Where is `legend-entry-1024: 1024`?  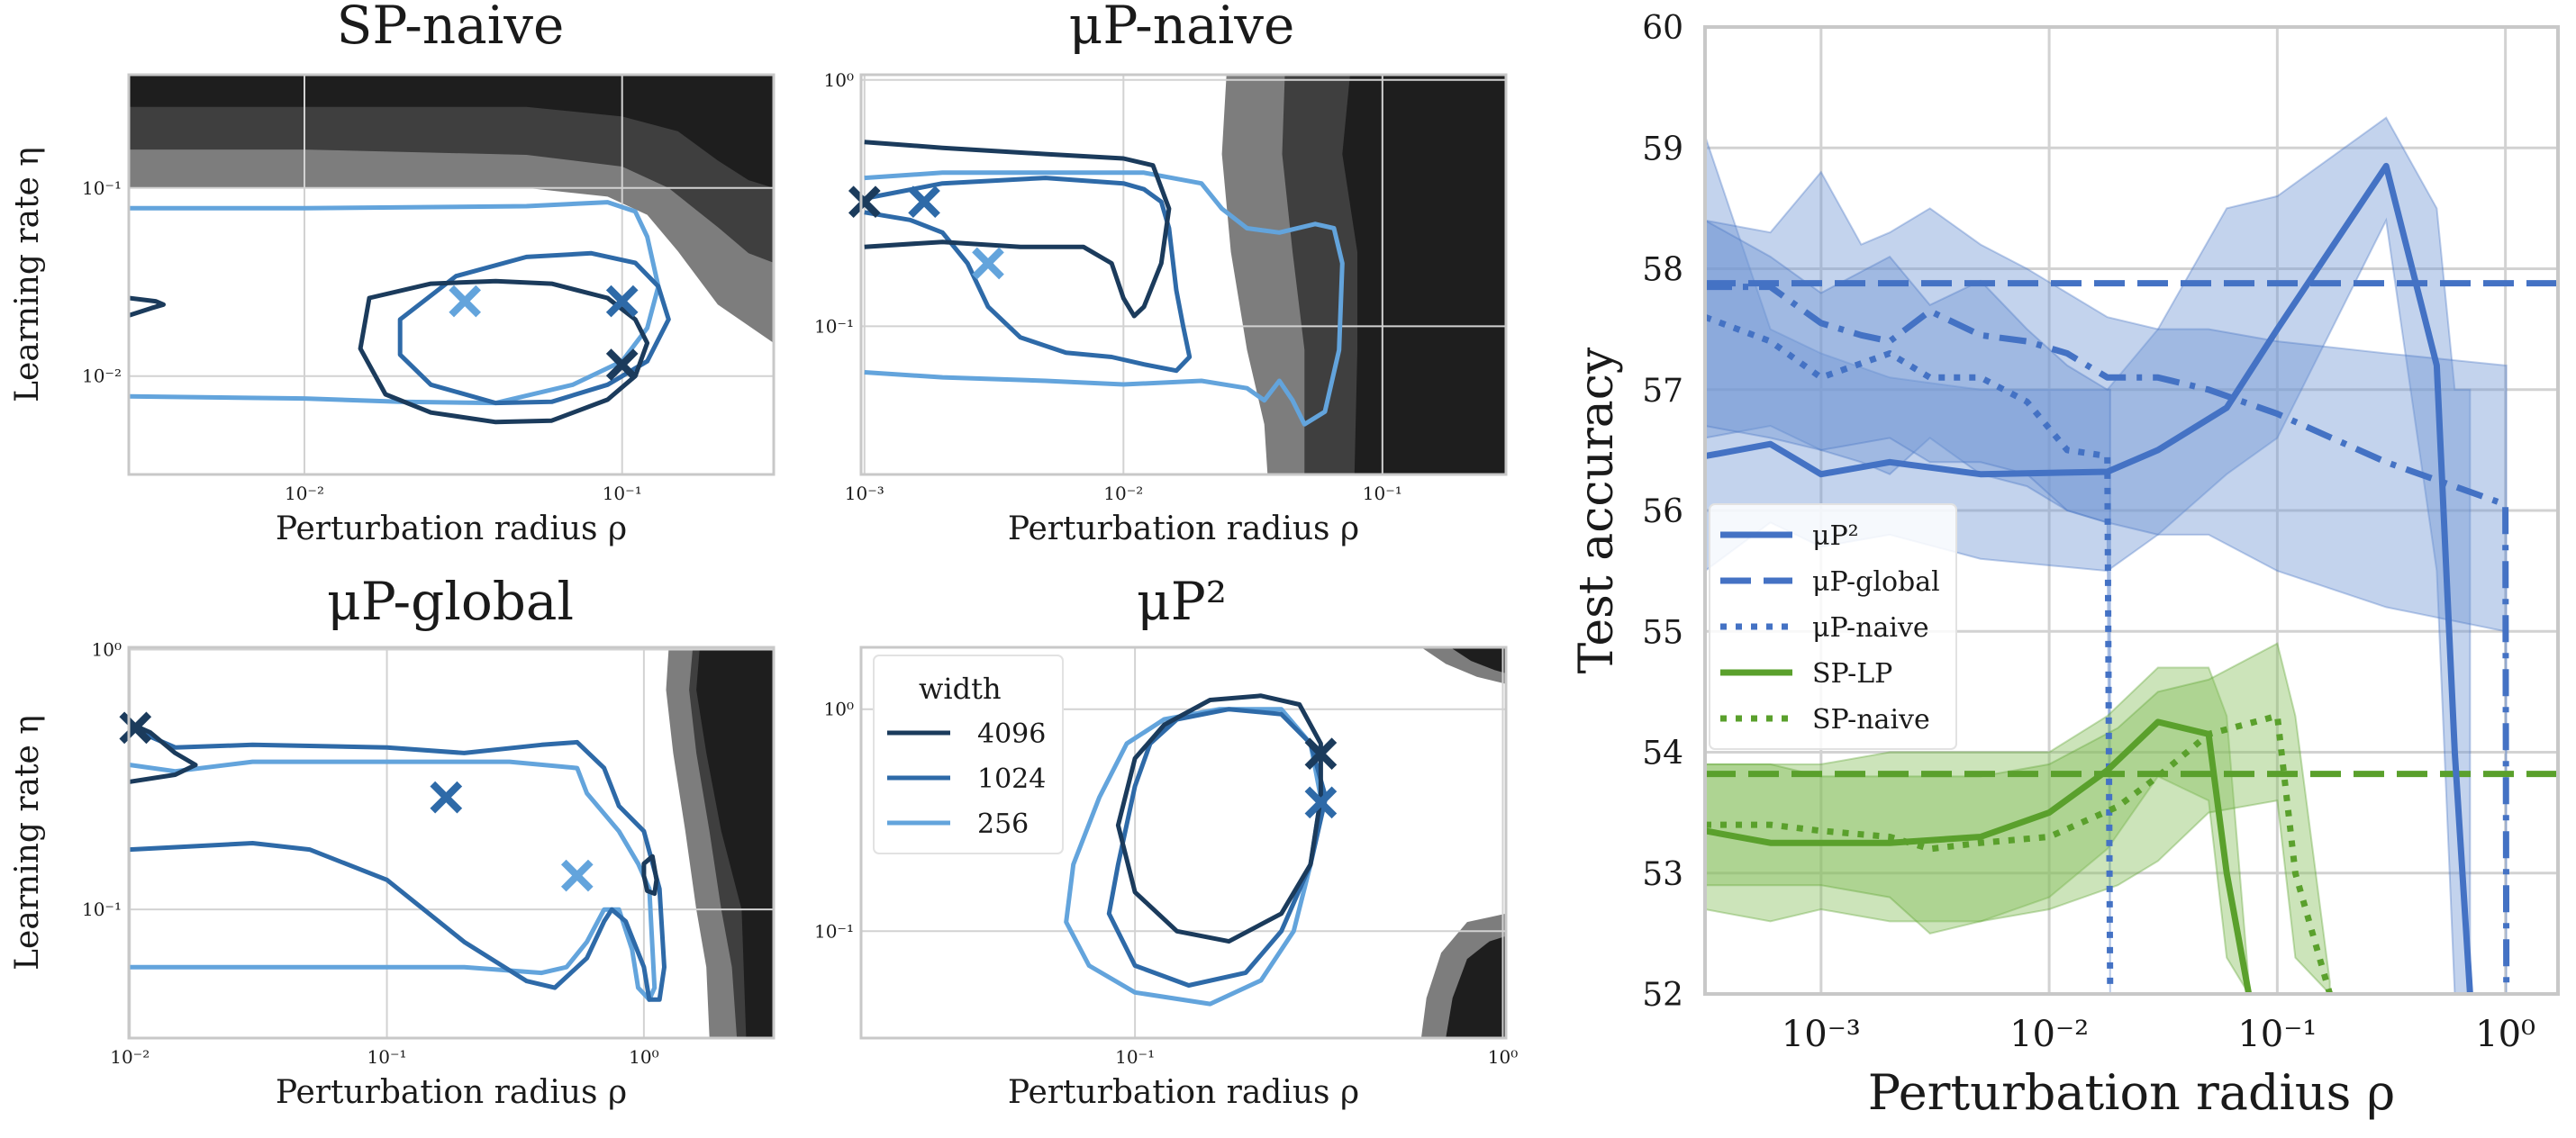 legend-entry-1024: 1024 is located at coordinates (1011, 779).